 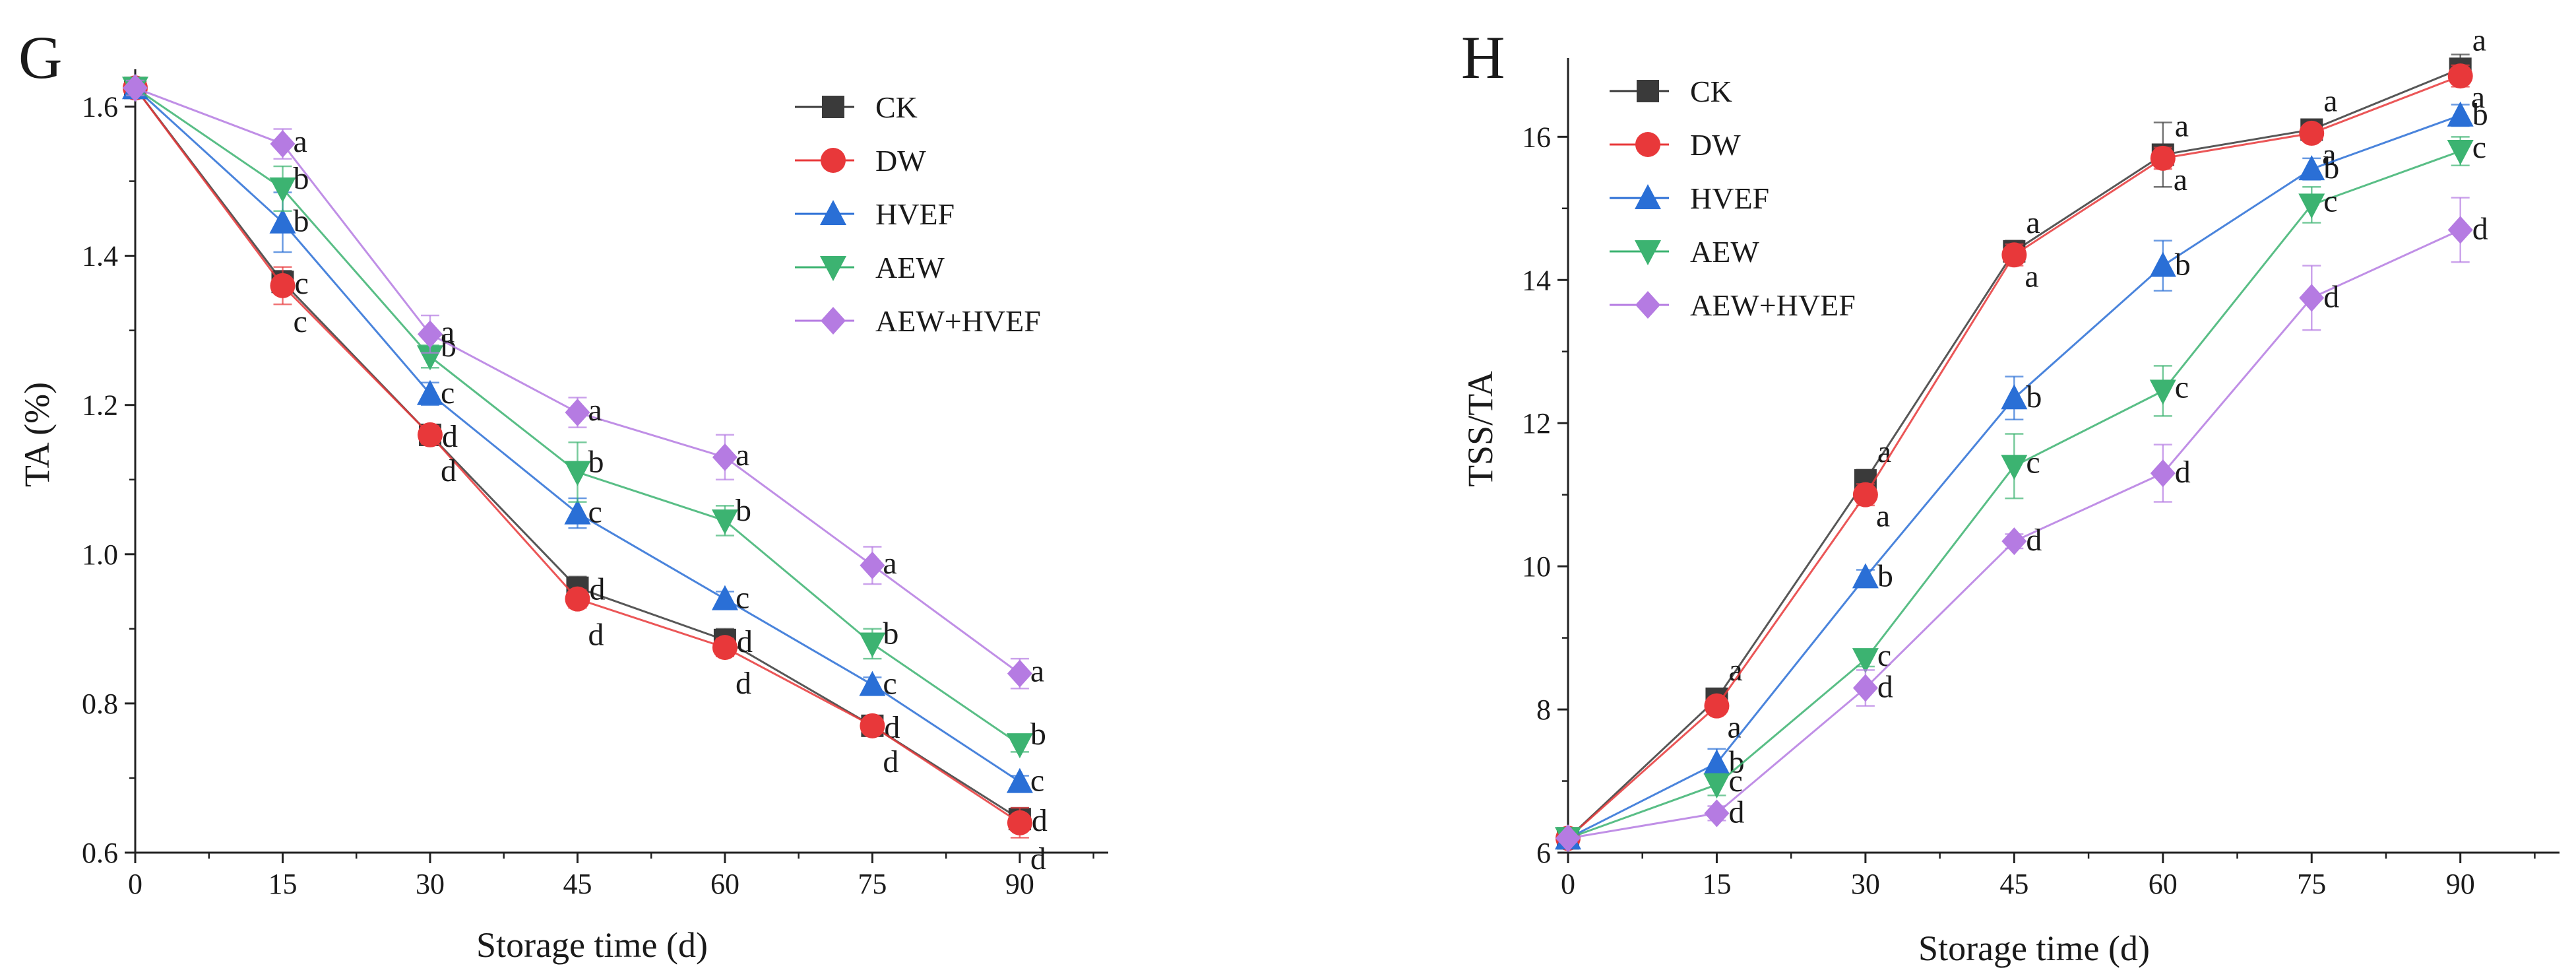 I want to click on y-tick-label: 1.6, so click(x=100, y=107).